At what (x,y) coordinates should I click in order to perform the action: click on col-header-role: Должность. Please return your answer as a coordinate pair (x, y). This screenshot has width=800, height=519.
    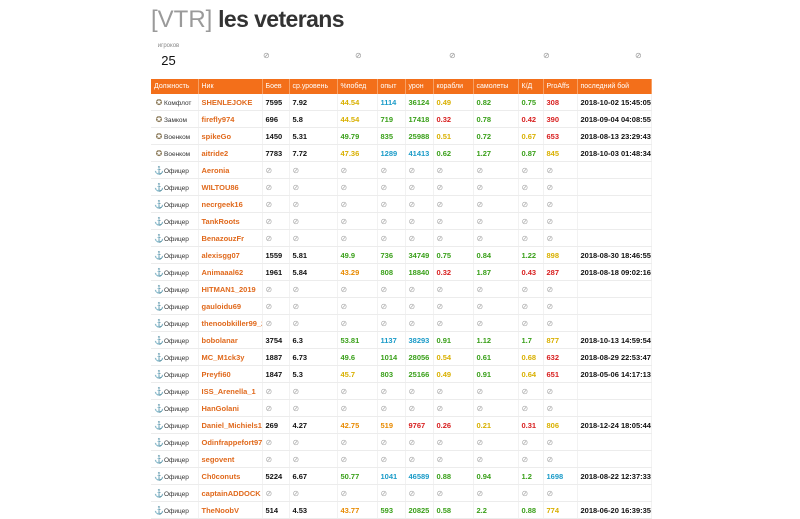
    Looking at the image, I should click on (175, 86).